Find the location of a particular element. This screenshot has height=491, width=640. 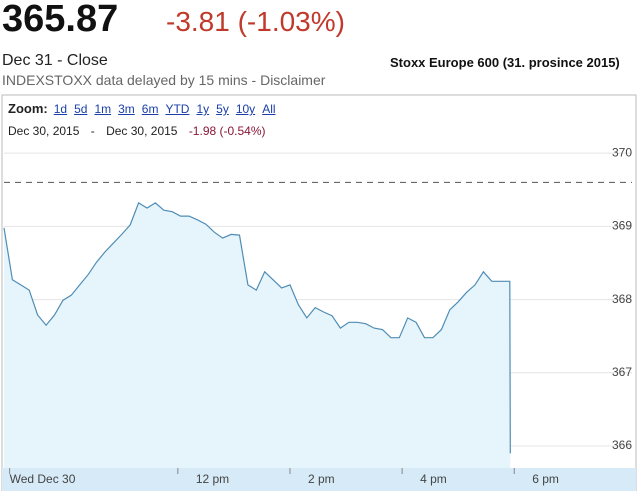

zoom-option: 3m is located at coordinates (126, 109).